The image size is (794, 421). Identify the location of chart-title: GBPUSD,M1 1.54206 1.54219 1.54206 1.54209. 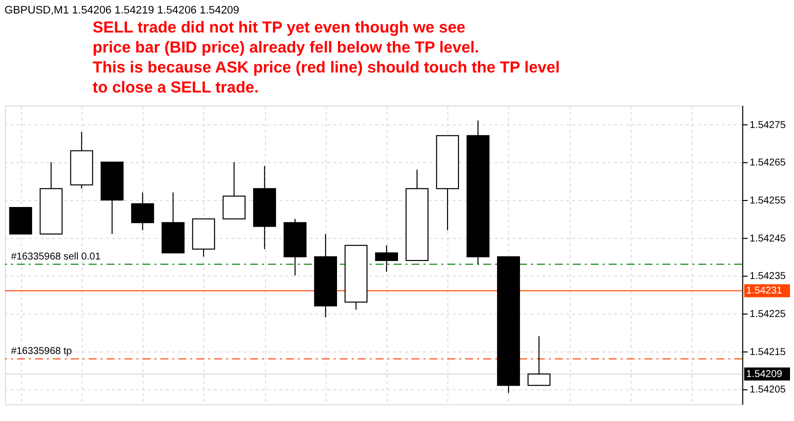
(122, 10).